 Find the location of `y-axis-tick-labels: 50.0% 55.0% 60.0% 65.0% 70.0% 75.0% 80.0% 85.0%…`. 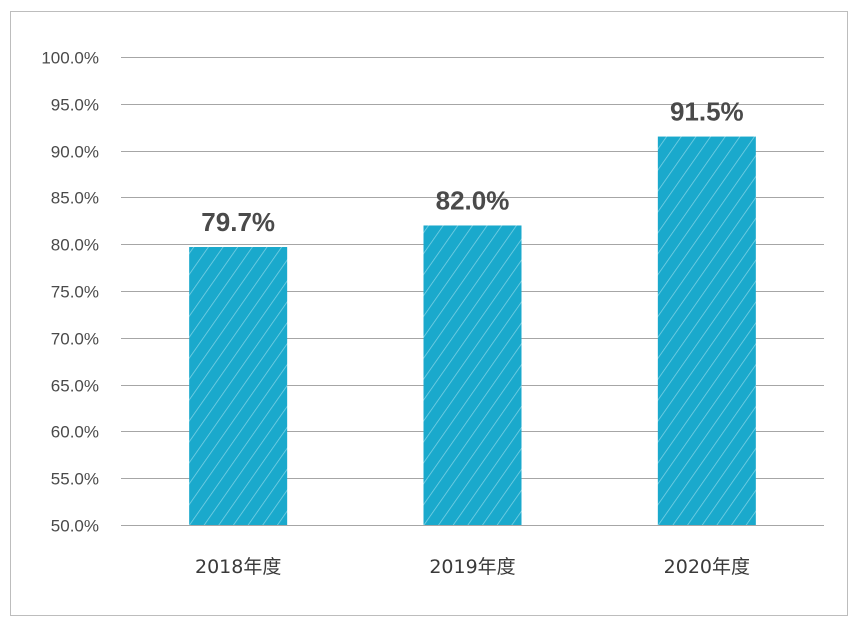

y-axis-tick-labels: 50.0% 55.0% 60.0% 65.0% 70.0% 75.0% 80.0% 85.0%… is located at coordinates (70, 292).